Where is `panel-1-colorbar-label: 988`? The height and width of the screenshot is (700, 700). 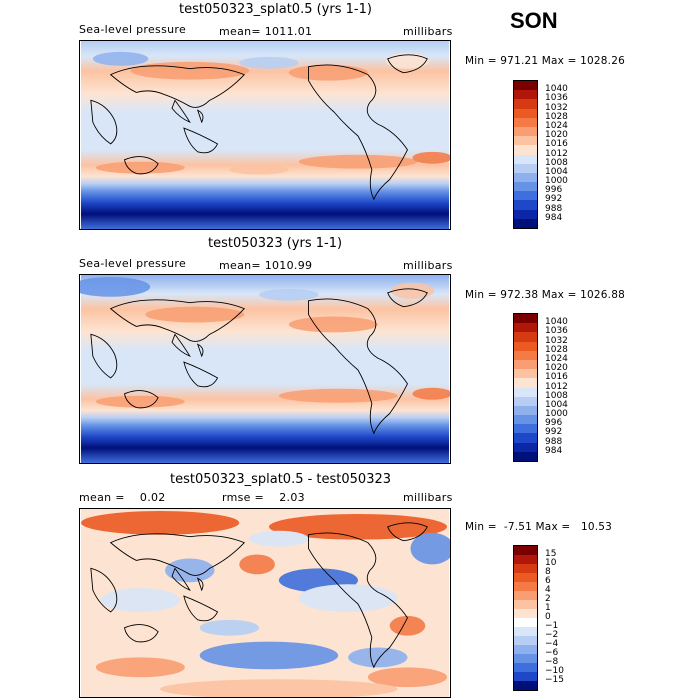
panel-1-colorbar-label: 988 is located at coordinates (554, 208).